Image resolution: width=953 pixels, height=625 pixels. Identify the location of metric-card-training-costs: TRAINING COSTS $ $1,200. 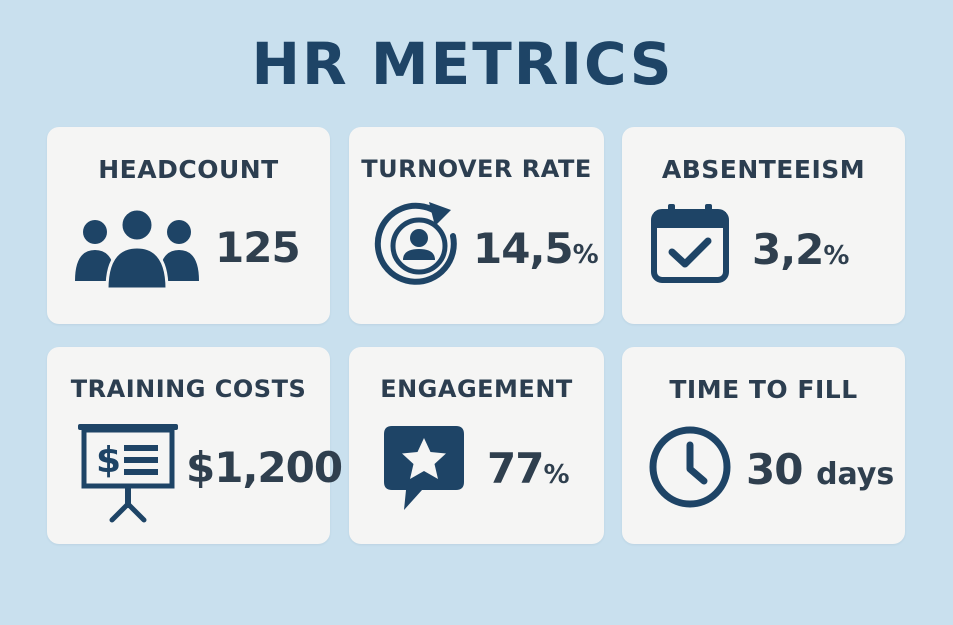
(195, 445).